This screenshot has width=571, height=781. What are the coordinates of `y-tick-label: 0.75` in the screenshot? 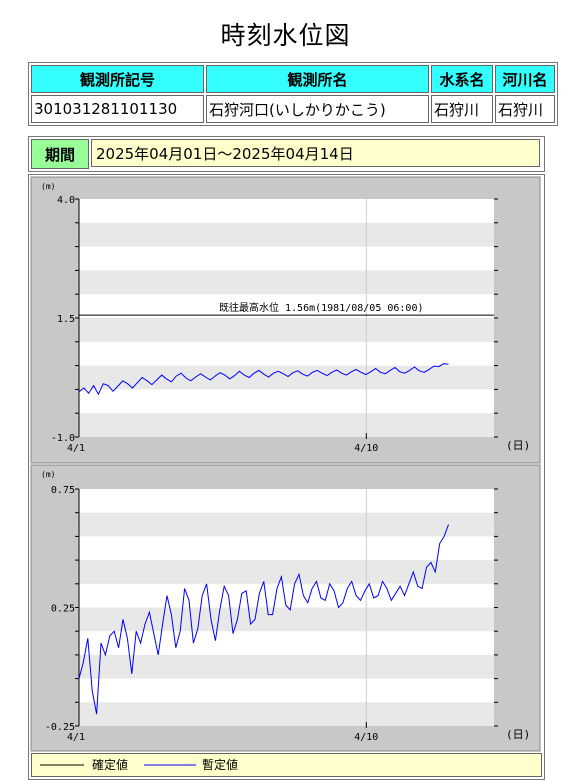 It's located at (63, 490).